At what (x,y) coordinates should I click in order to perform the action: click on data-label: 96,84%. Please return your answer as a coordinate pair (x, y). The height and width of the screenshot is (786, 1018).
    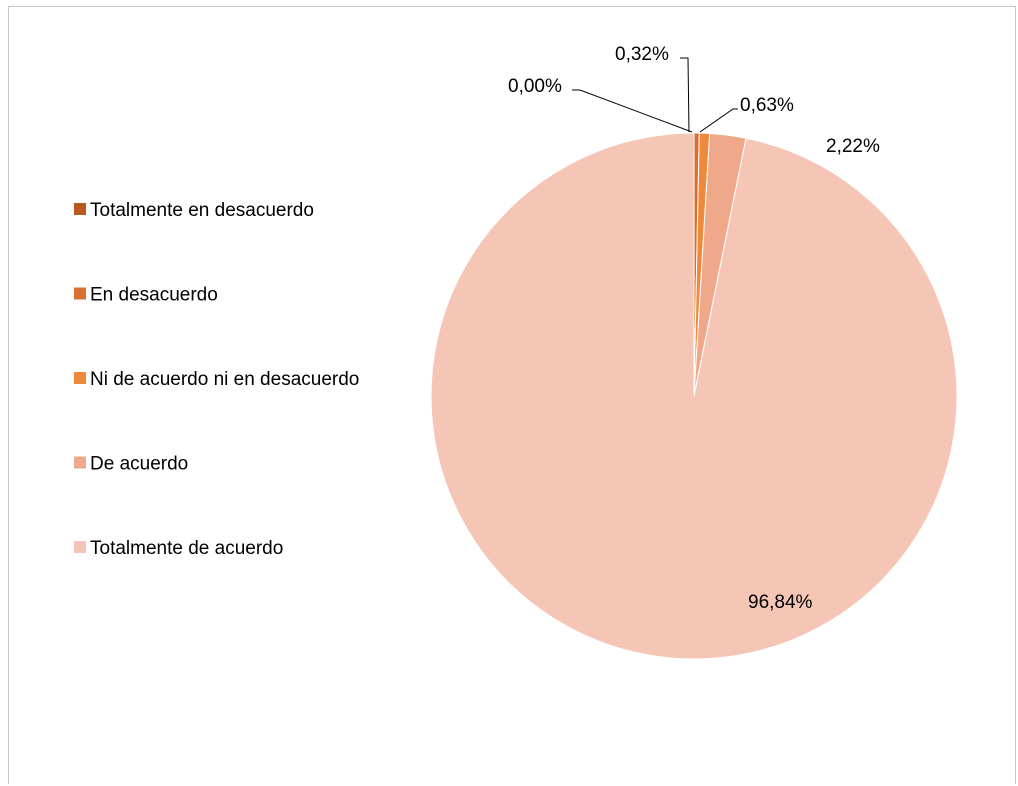
    Looking at the image, I should click on (780, 602).